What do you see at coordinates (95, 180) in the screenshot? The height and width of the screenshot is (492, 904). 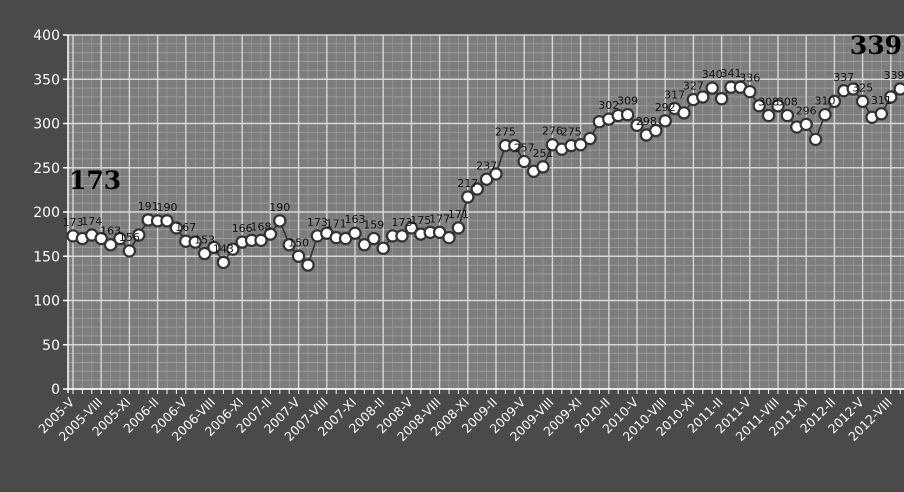 I see `annotation-label: 173` at bounding box center [95, 180].